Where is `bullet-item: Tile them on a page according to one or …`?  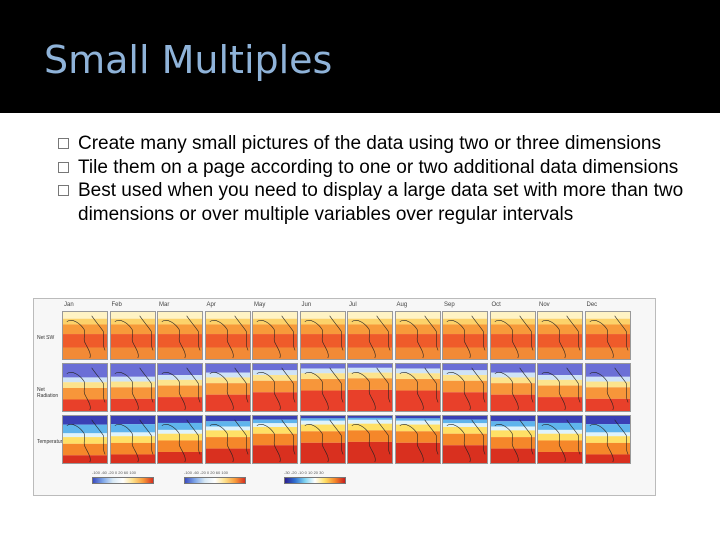 bullet-item: Tile them on a page according to one or … is located at coordinates (373, 168).